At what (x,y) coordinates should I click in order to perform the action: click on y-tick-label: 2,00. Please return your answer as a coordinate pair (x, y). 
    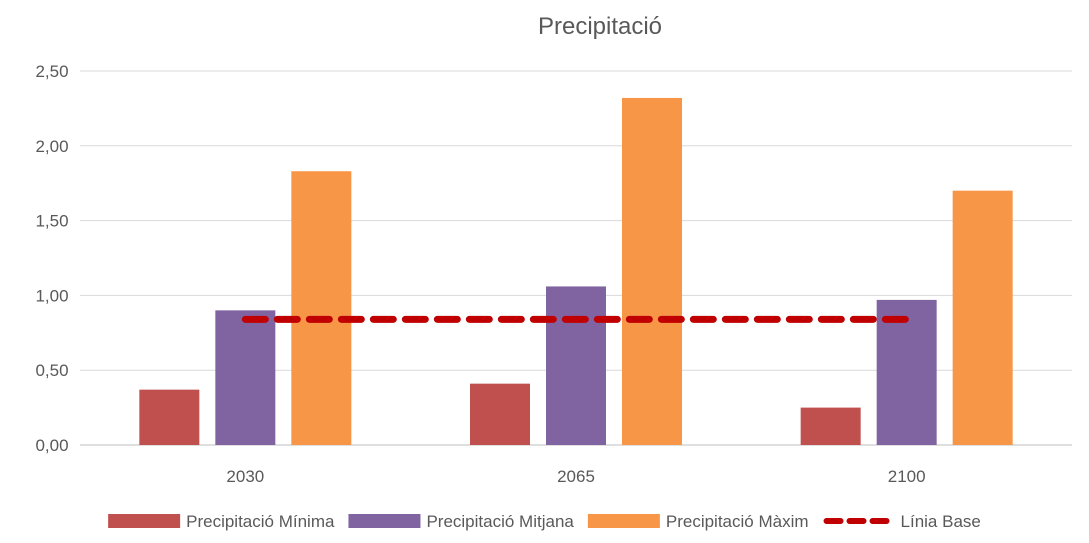
    Looking at the image, I should click on (51, 146).